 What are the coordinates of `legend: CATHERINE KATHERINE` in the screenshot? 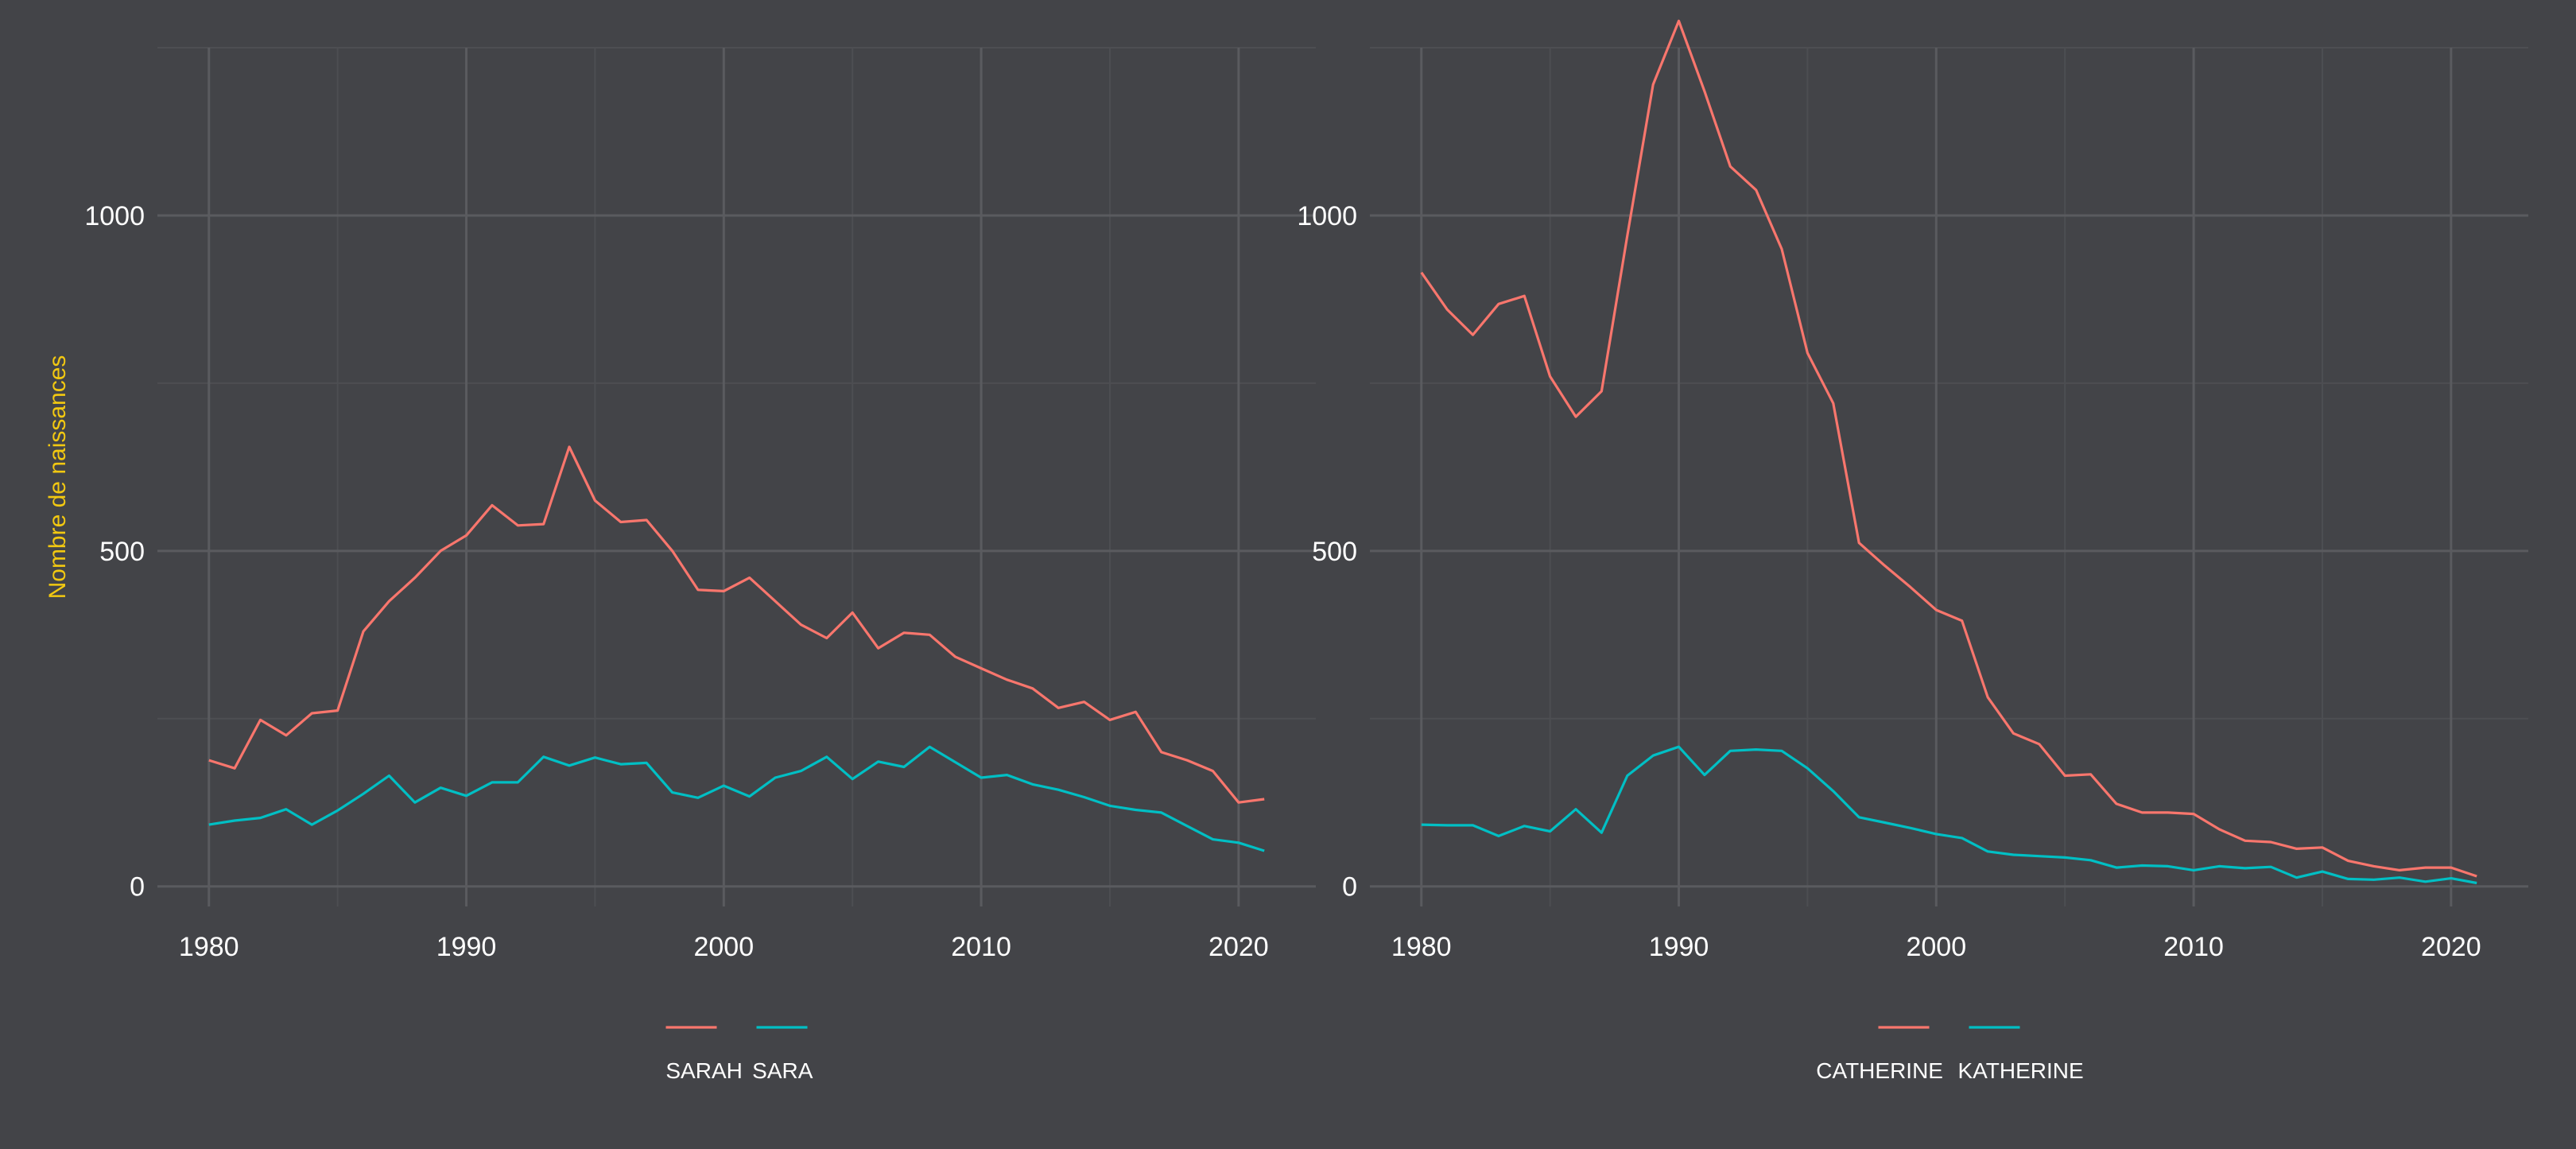 It's located at (1950, 1054).